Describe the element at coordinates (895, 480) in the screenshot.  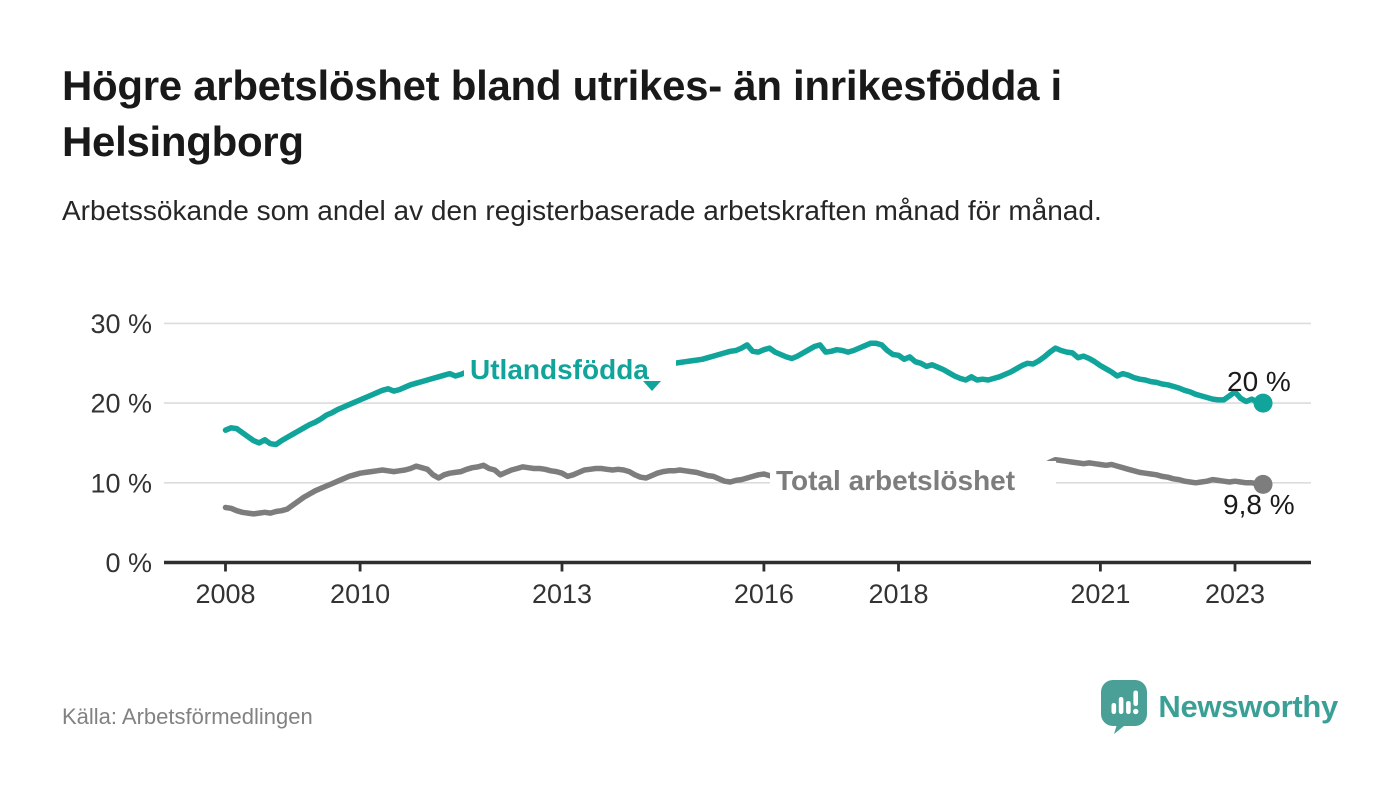
I see `series-label-total: Total arbetslöshet` at that location.